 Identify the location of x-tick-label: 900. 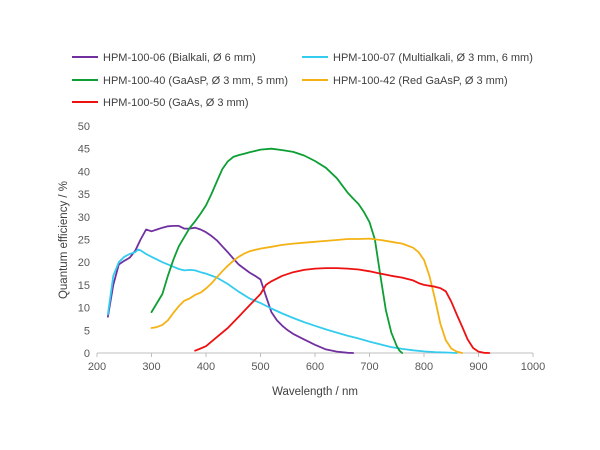
(478, 367).